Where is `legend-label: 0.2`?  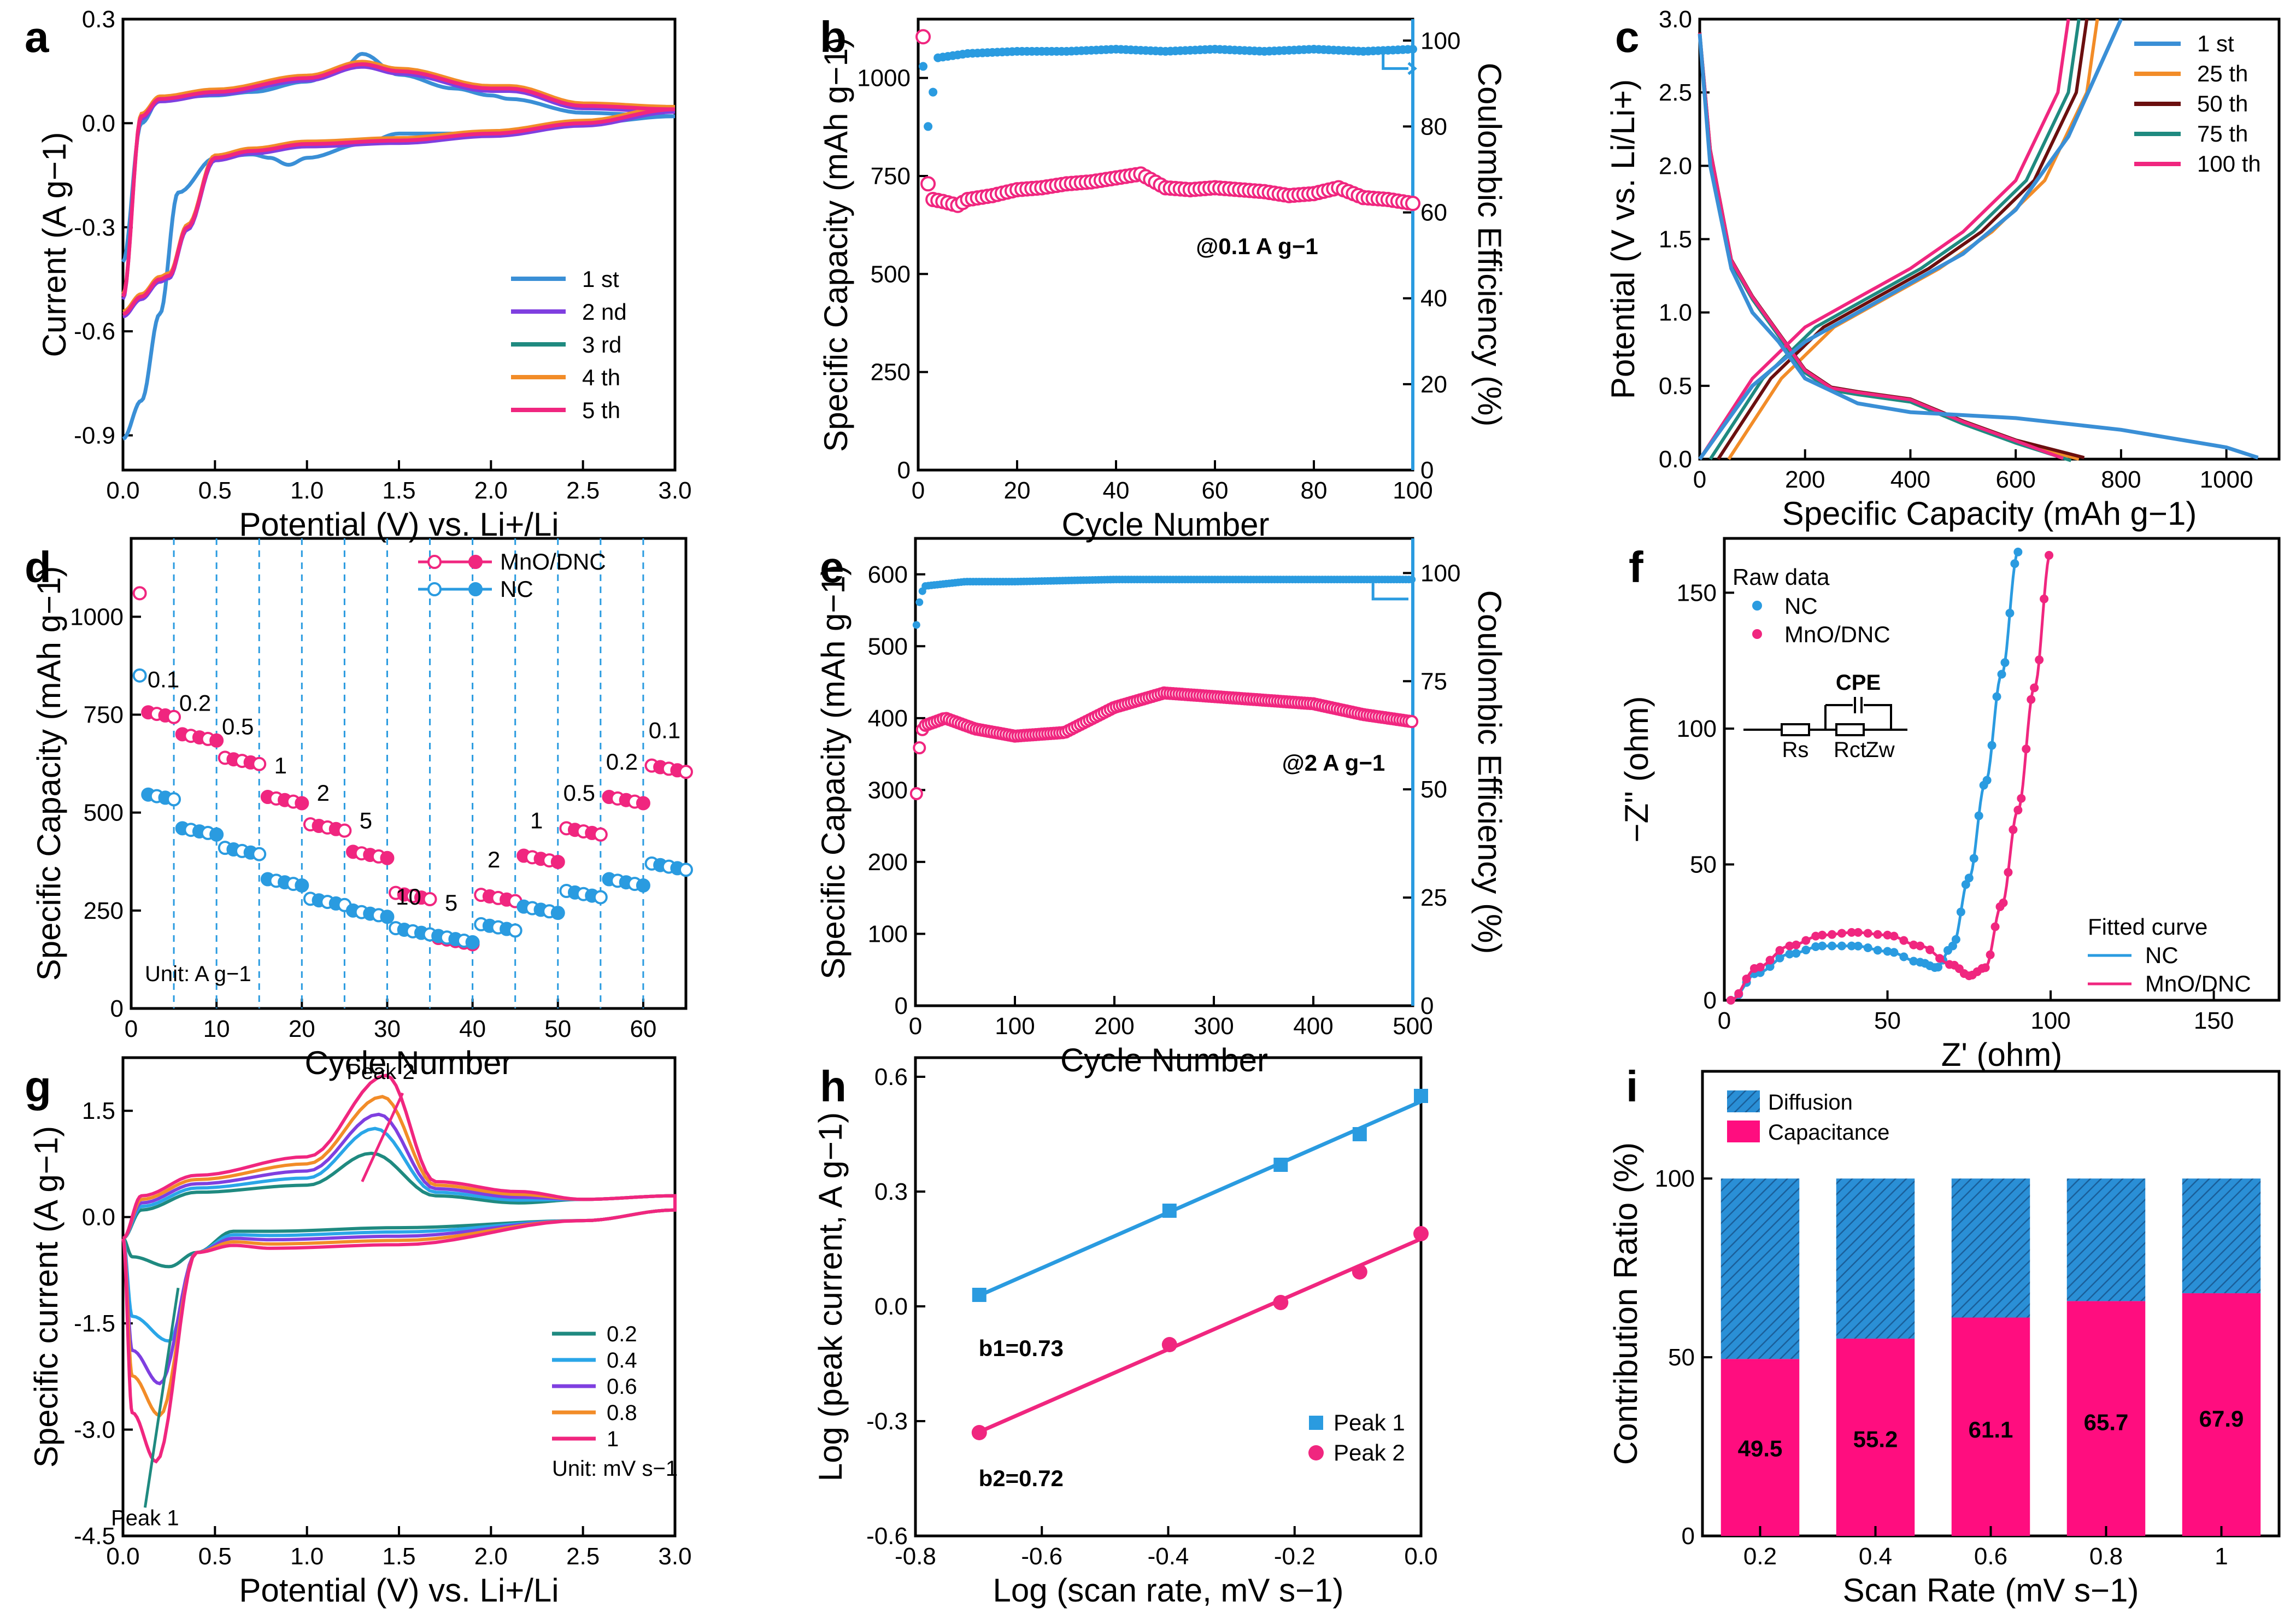
legend-label: 0.2 is located at coordinates (622, 1334).